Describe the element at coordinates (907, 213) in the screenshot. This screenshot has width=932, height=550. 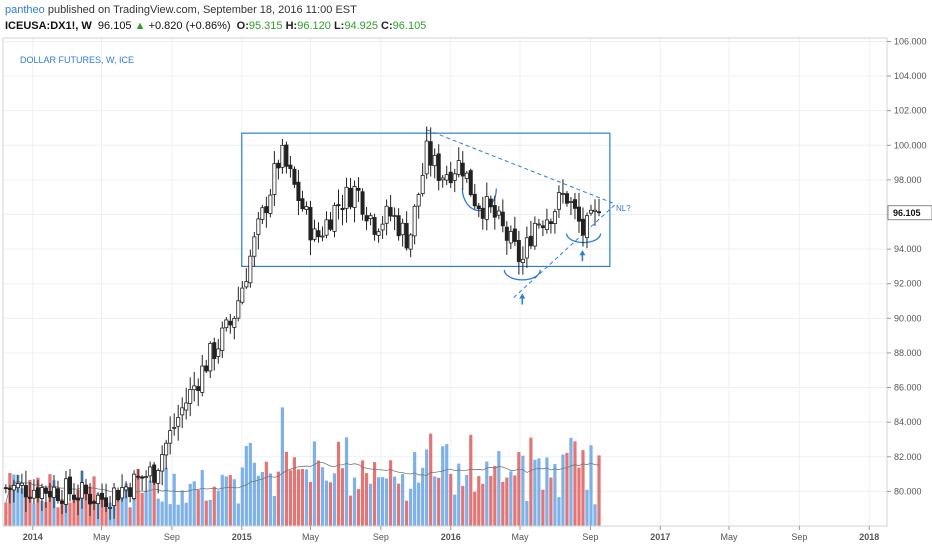
I see `last-price-tag: 96.105` at that location.